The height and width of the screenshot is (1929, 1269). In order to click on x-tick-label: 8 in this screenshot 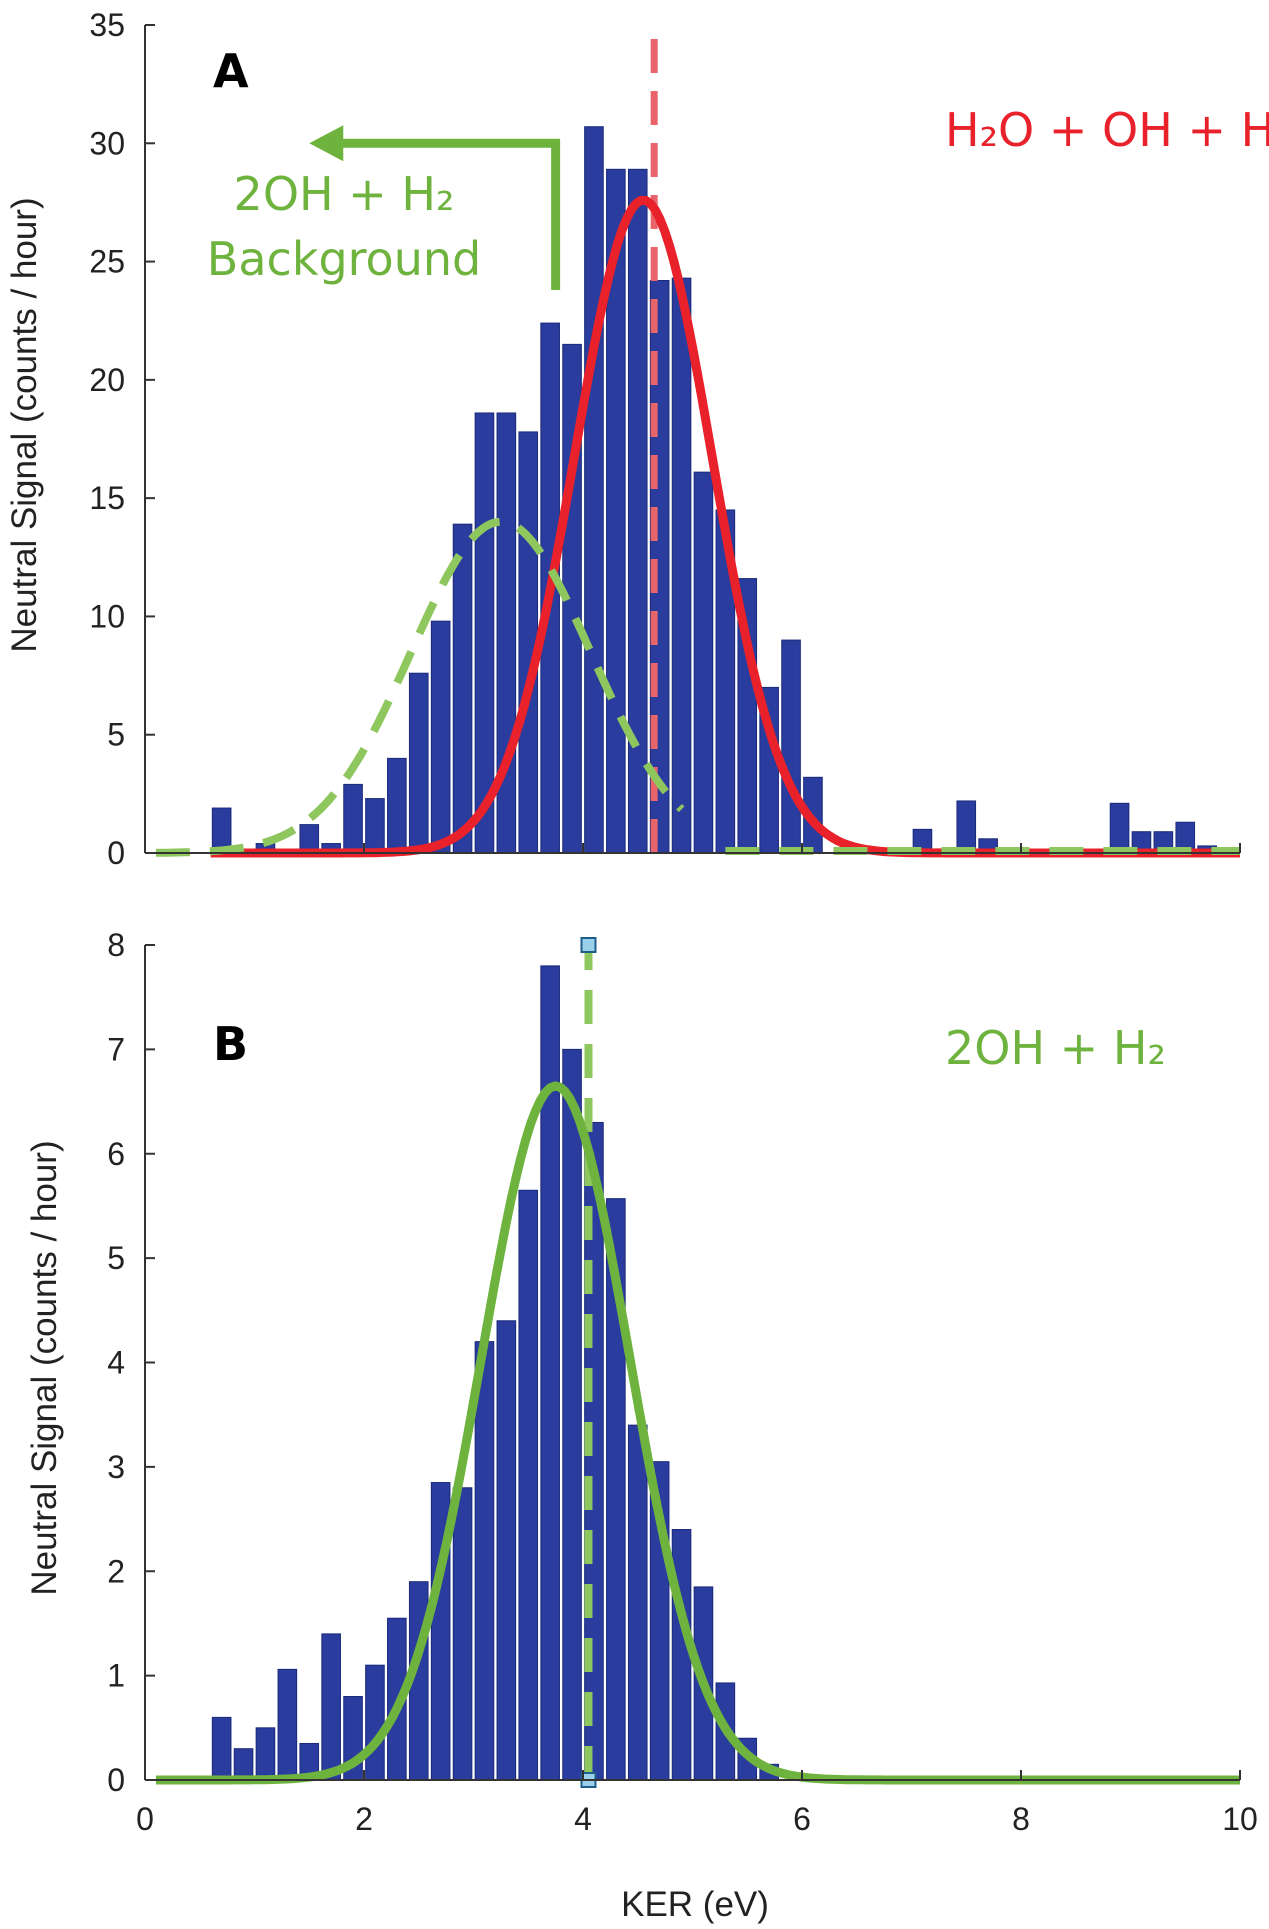, I will do `click(1021, 1819)`.